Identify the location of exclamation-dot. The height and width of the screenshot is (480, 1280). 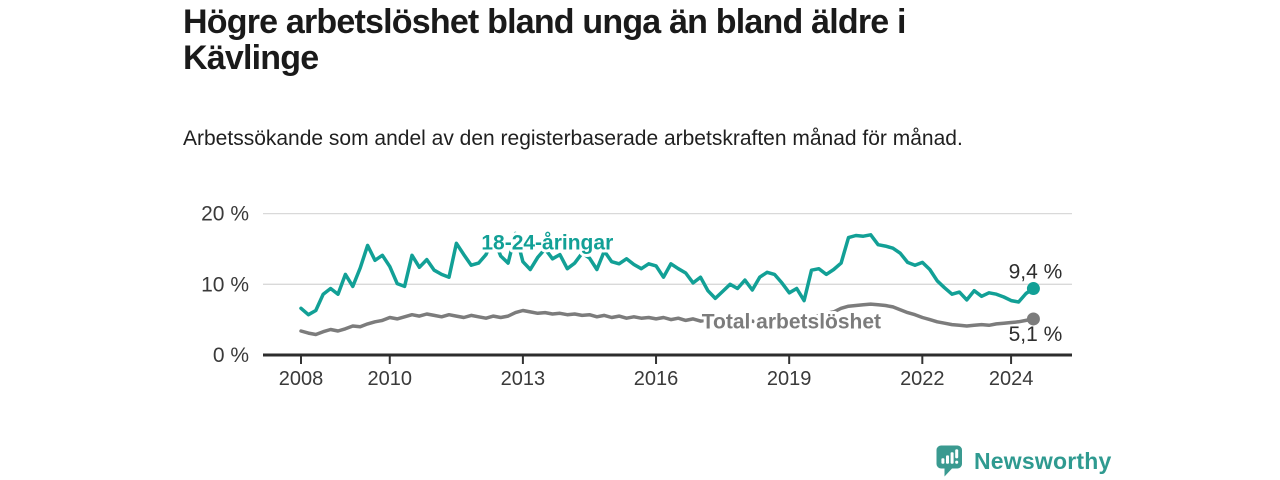
(957, 462).